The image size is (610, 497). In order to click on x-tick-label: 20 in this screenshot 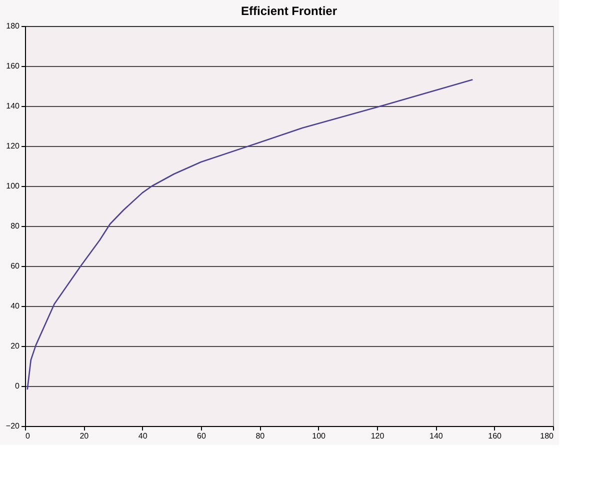, I will do `click(85, 436)`.